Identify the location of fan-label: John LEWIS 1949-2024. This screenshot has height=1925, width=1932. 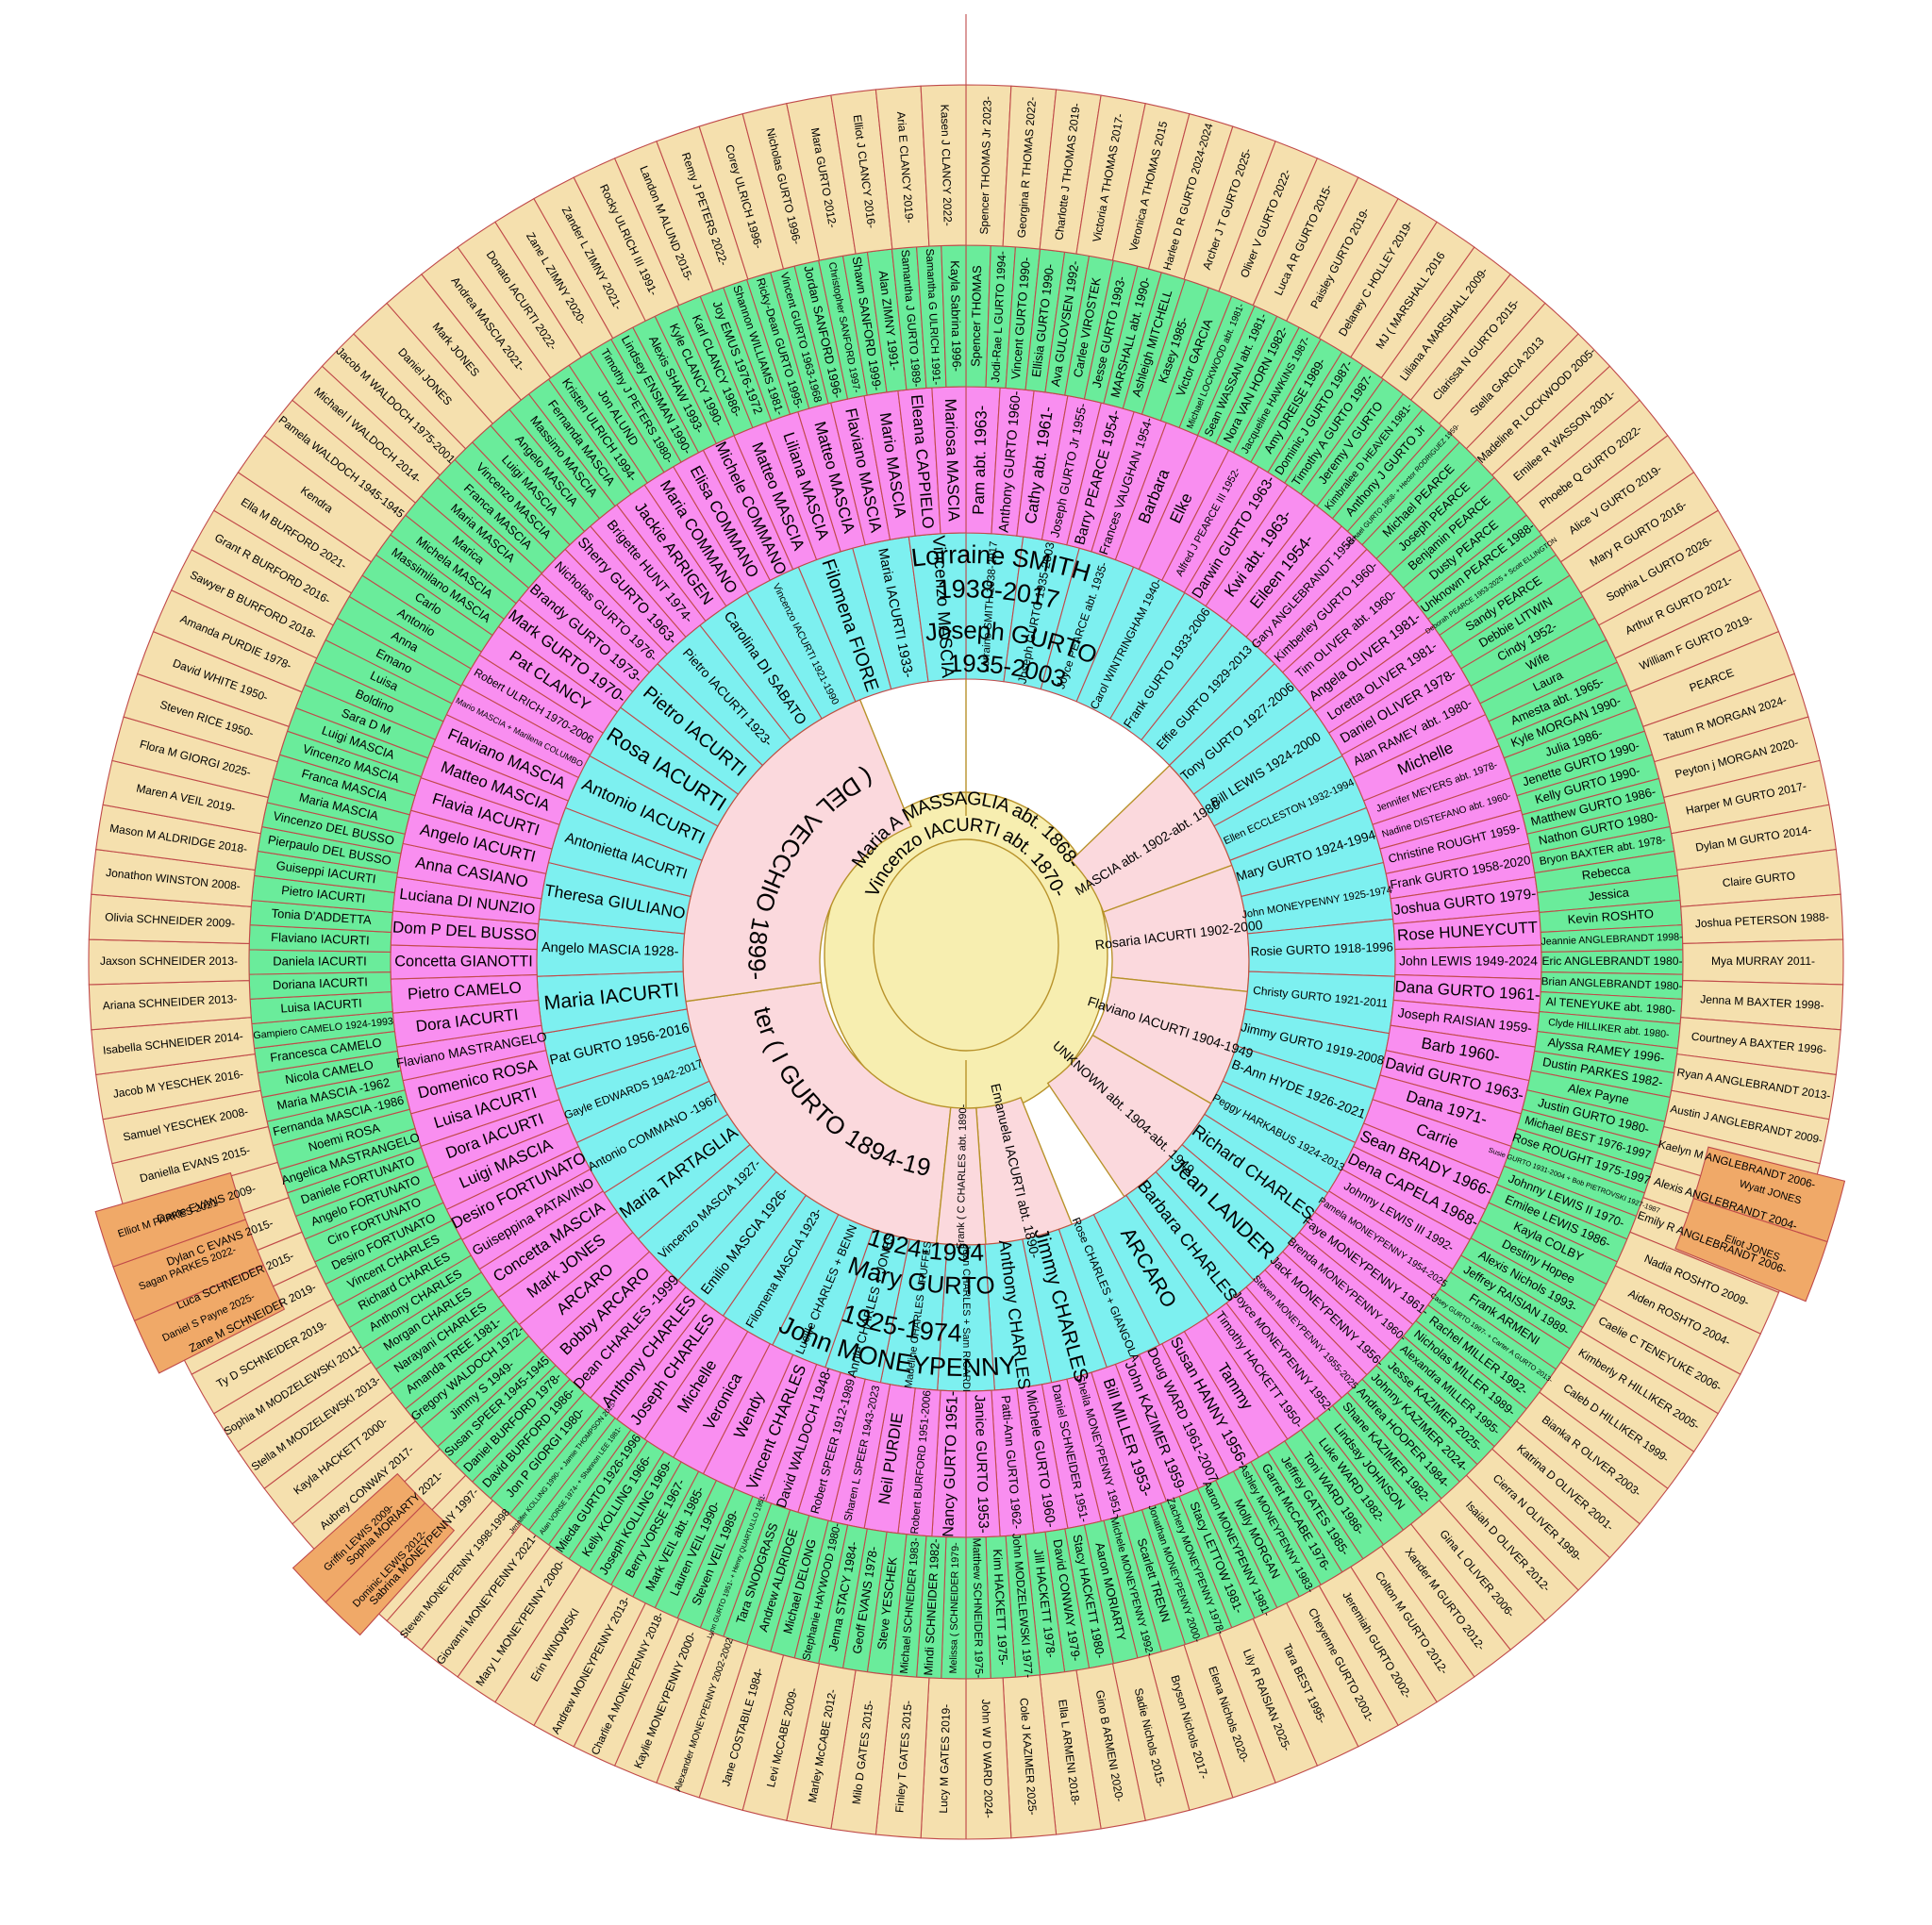
(1469, 961).